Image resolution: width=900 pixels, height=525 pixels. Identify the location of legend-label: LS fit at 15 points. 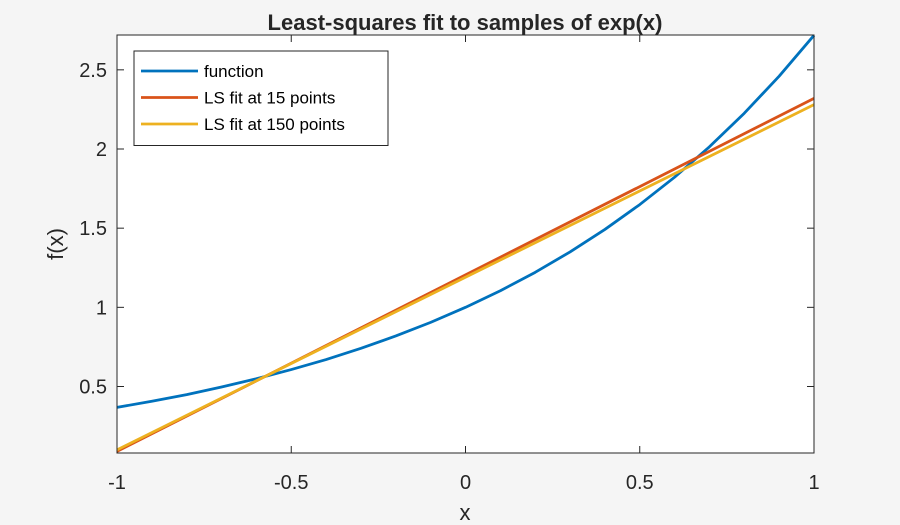
(269, 98).